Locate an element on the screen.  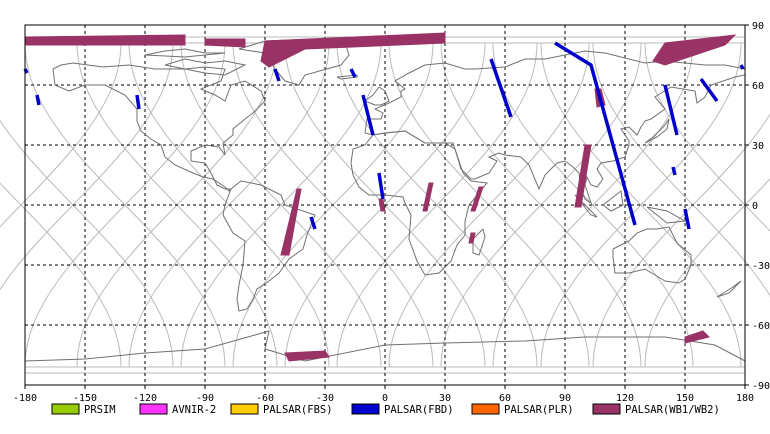
x-tick-label: 180 is located at coordinates (745, 398).